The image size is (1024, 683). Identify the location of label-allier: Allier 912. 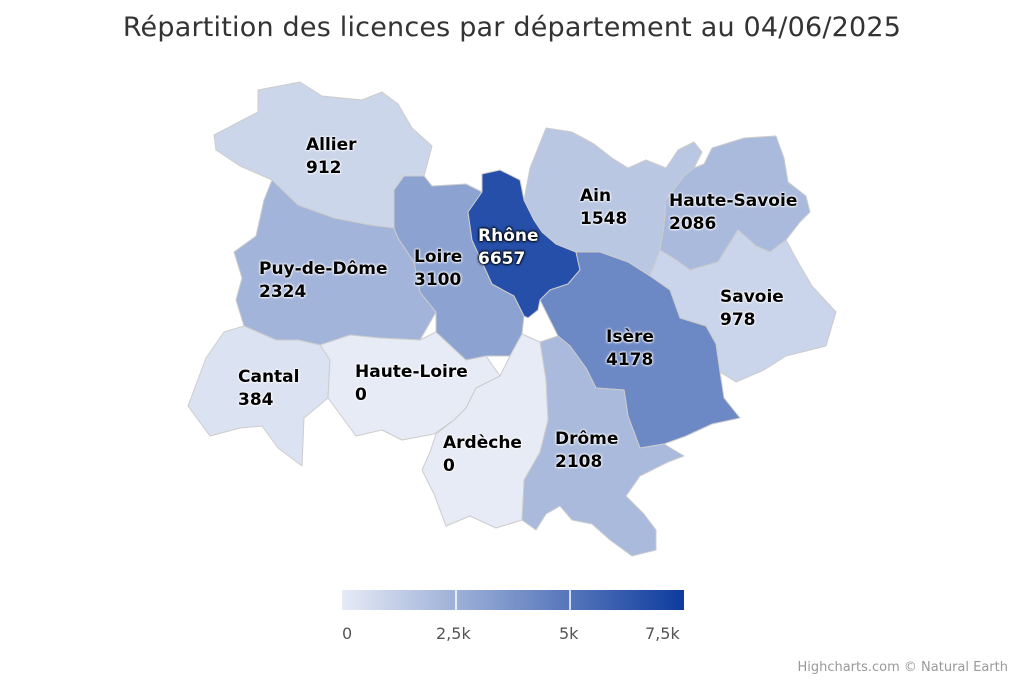
(331, 156).